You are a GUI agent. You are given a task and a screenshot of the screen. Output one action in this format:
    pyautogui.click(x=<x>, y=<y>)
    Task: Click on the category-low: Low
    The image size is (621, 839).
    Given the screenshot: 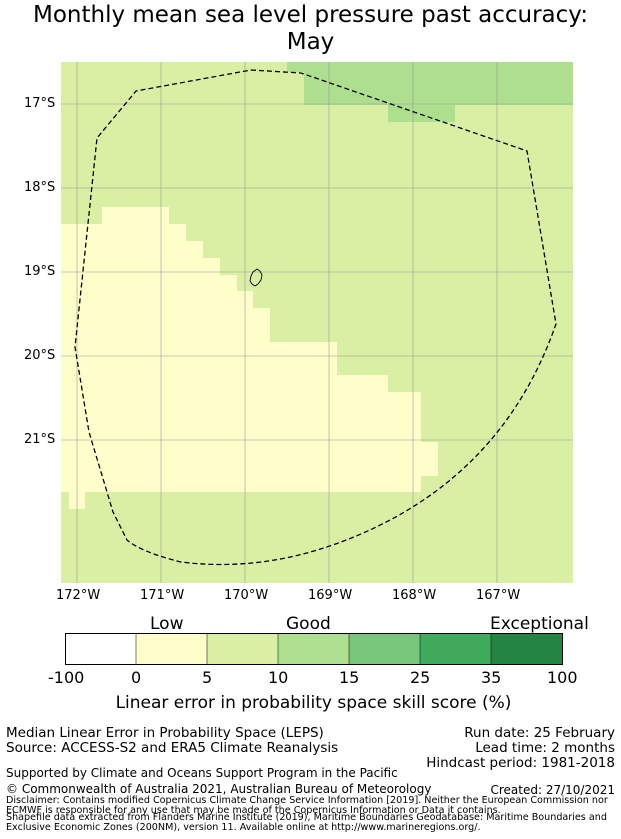 What is the action you would take?
    pyautogui.click(x=167, y=624)
    